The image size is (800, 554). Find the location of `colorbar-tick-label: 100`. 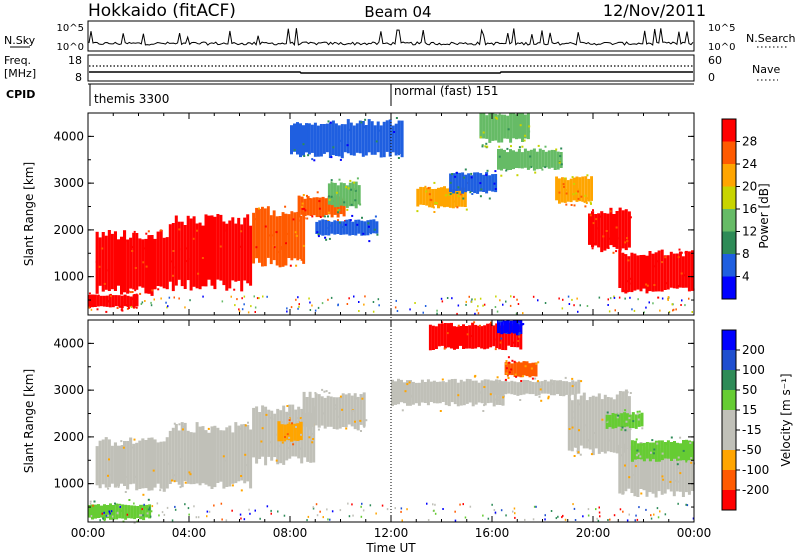

colorbar-tick-label: 100 is located at coordinates (753, 370).